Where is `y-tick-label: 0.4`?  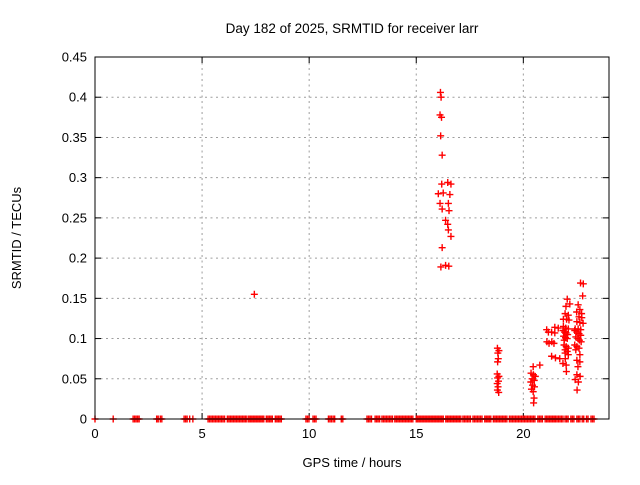 y-tick-label: 0.4 is located at coordinates (78, 97).